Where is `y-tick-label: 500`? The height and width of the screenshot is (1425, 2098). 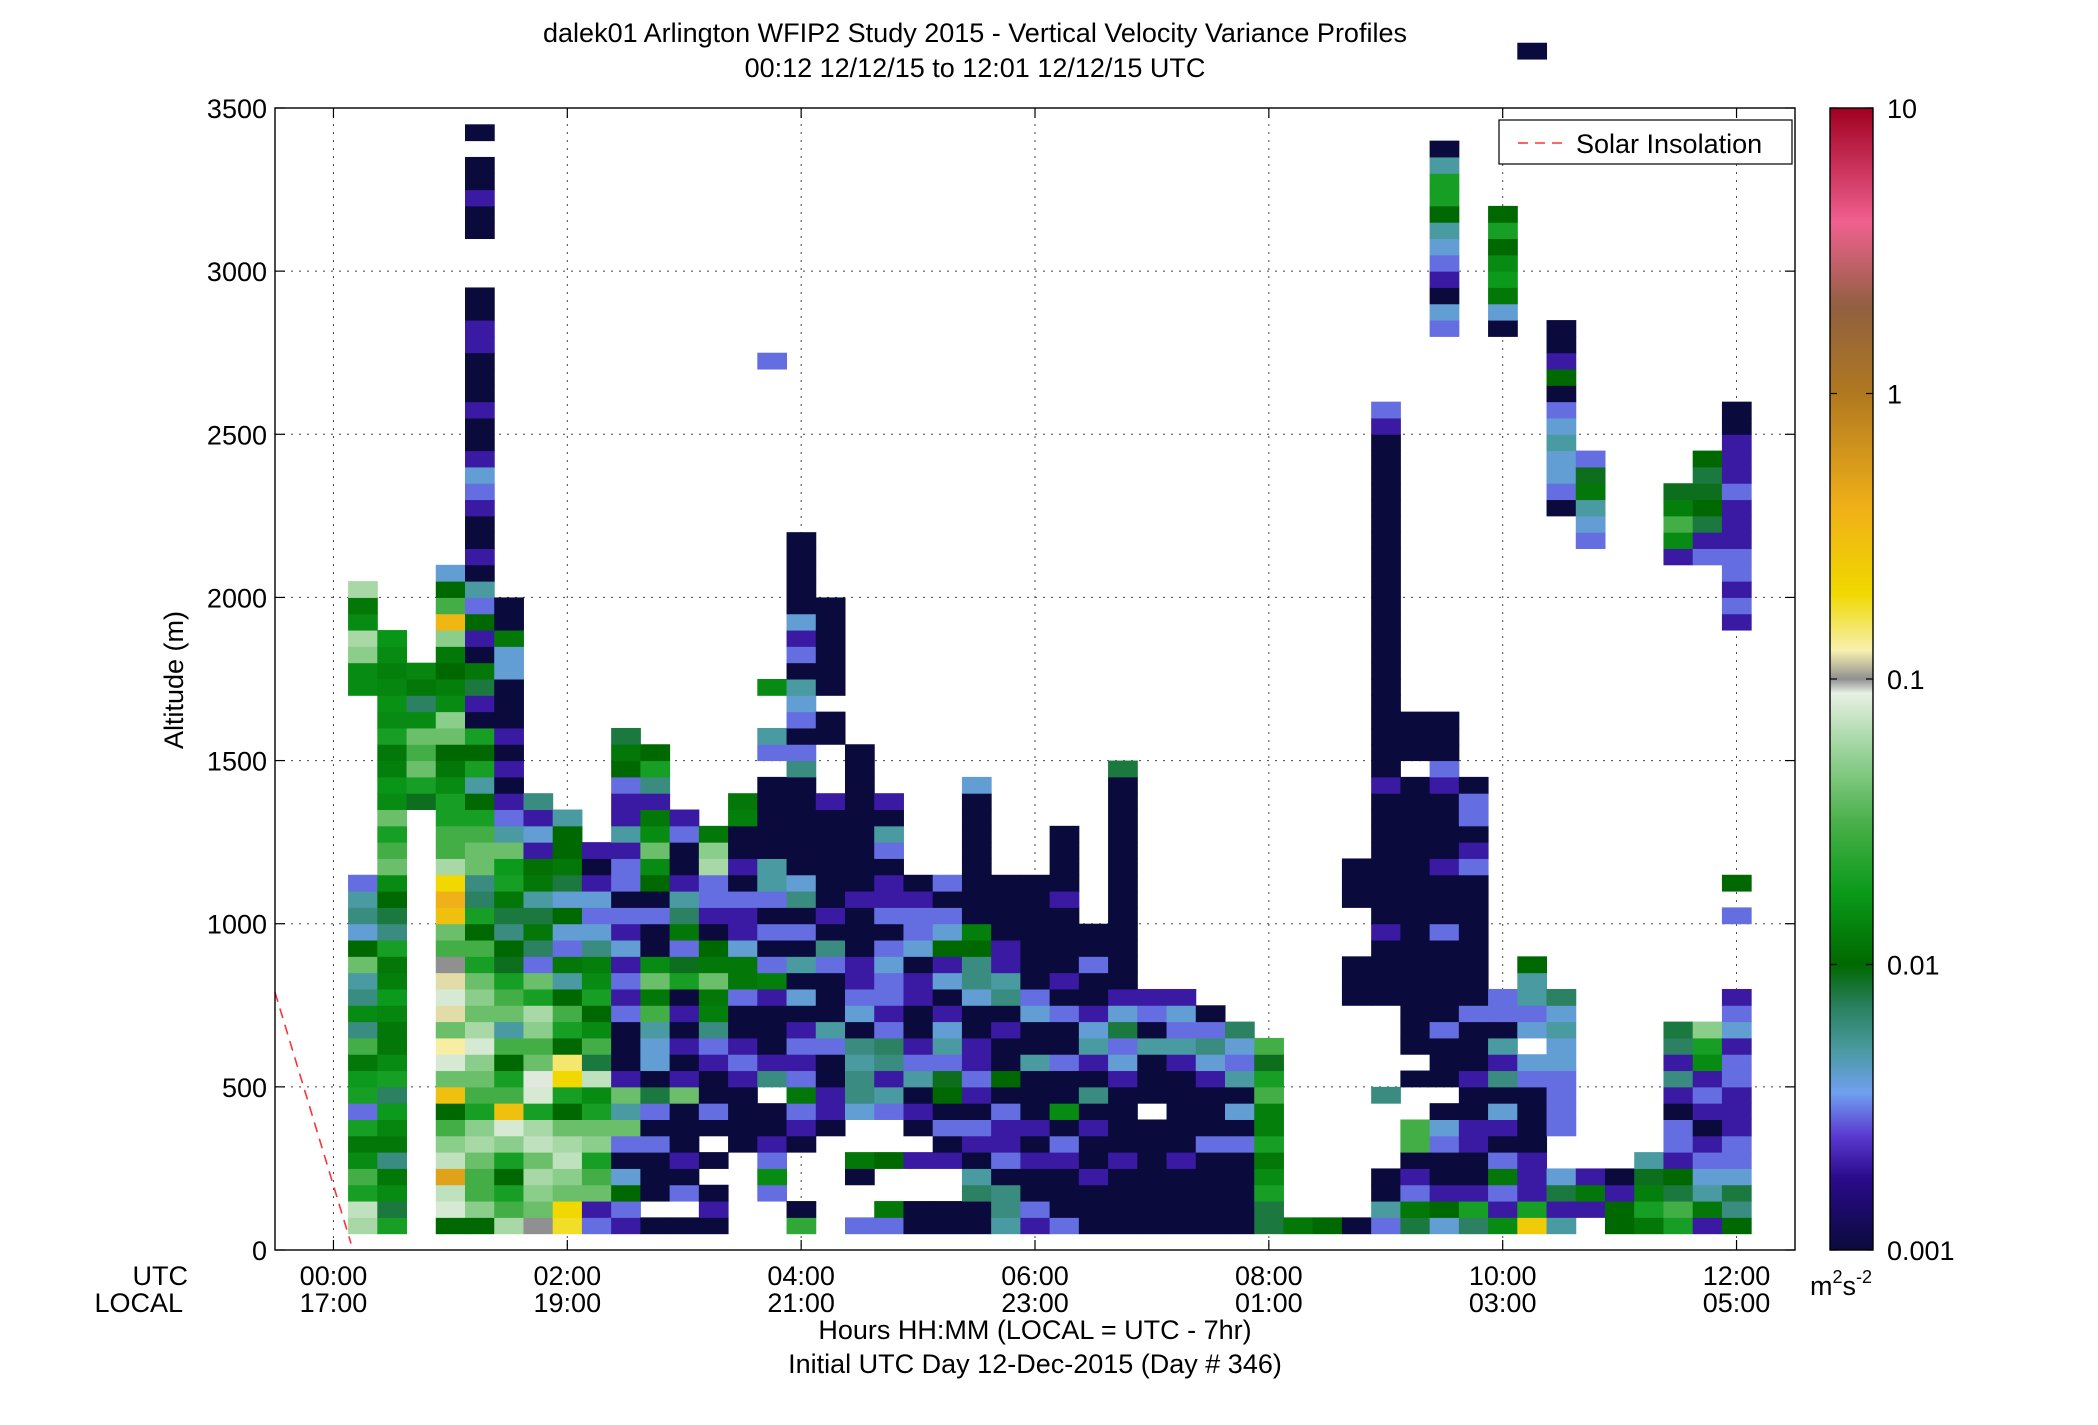
y-tick-label: 500 is located at coordinates (244, 1088).